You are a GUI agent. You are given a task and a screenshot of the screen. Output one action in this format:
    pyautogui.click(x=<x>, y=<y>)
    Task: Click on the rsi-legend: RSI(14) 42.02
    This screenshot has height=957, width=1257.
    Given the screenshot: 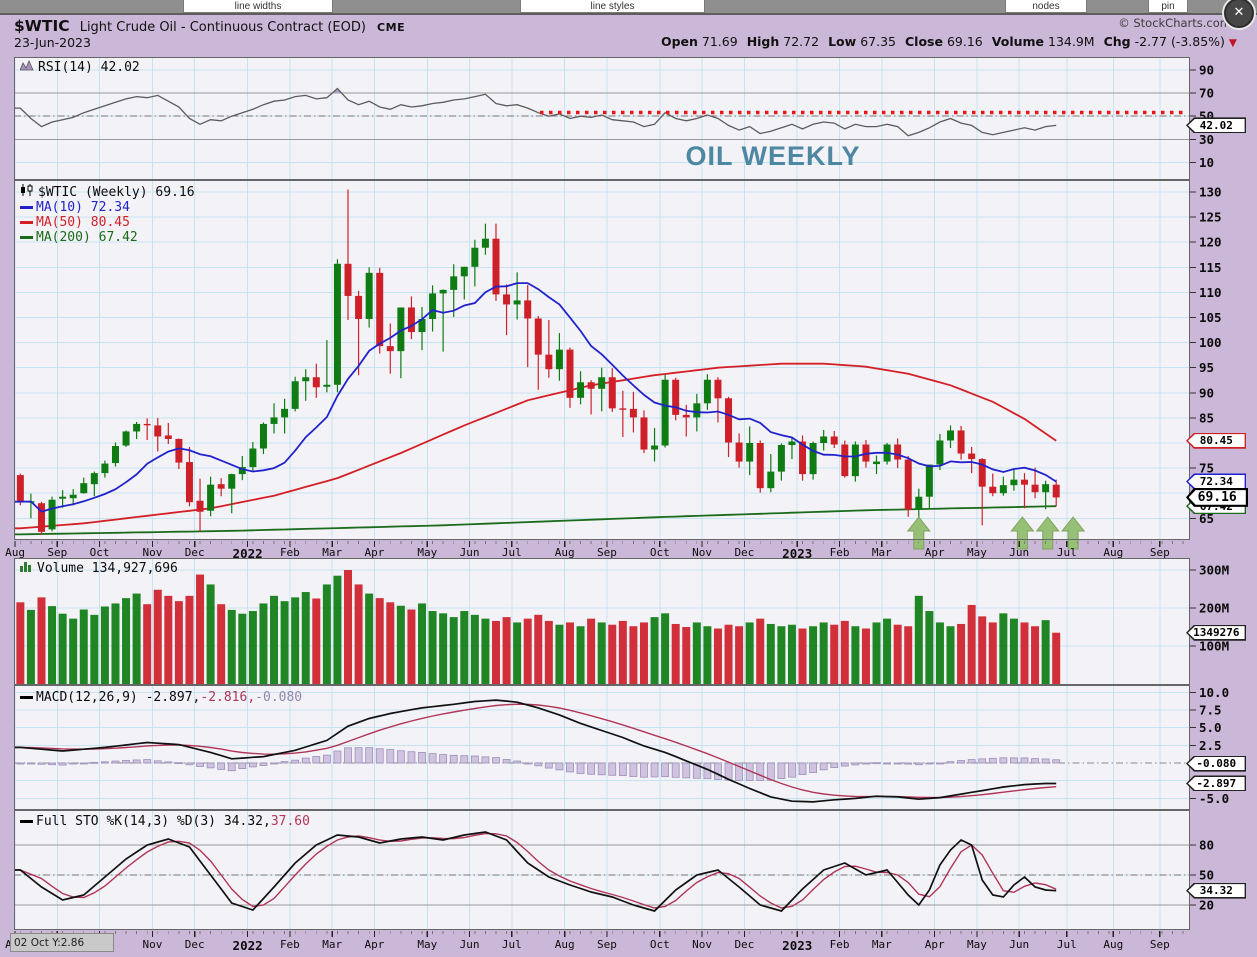 What is the action you would take?
    pyautogui.click(x=79, y=67)
    